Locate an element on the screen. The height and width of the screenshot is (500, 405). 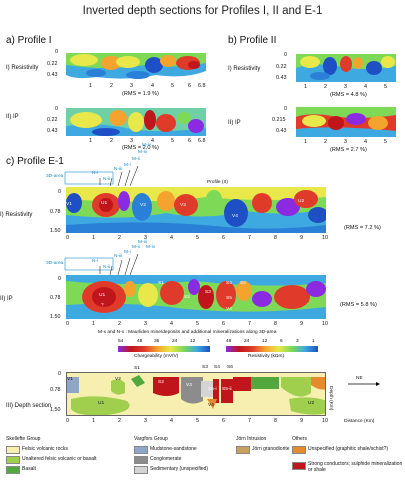
profile-ii-res-rms: (RMS = 4.8 %) is located at coordinates (348, 95).